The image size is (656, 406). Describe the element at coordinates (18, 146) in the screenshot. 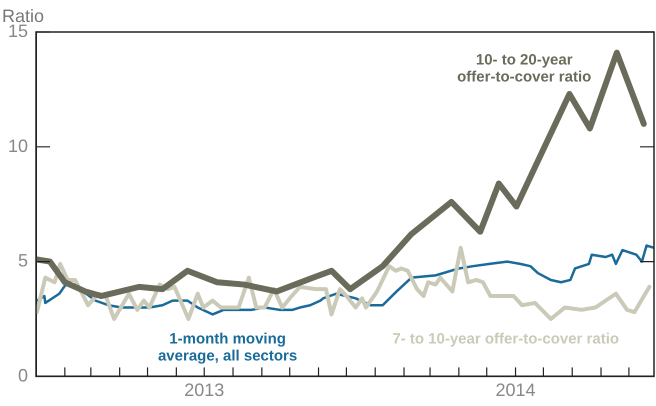

I see `y-tick-label: 10` at that location.